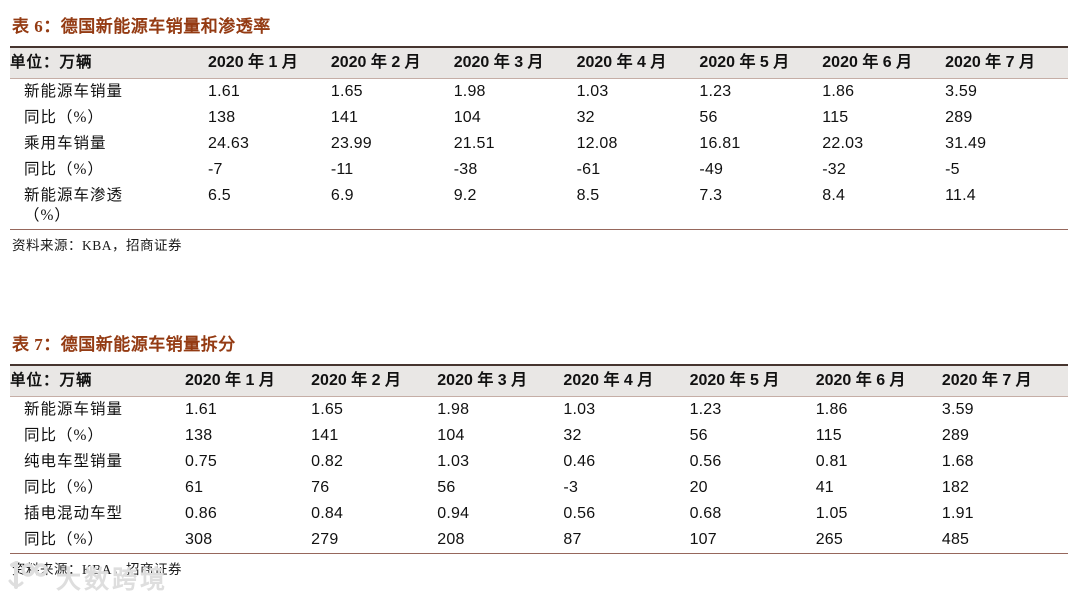 The width and height of the screenshot is (1080, 598). What do you see at coordinates (571, 487) in the screenshot?
I see `value-cell: -3` at bounding box center [571, 487].